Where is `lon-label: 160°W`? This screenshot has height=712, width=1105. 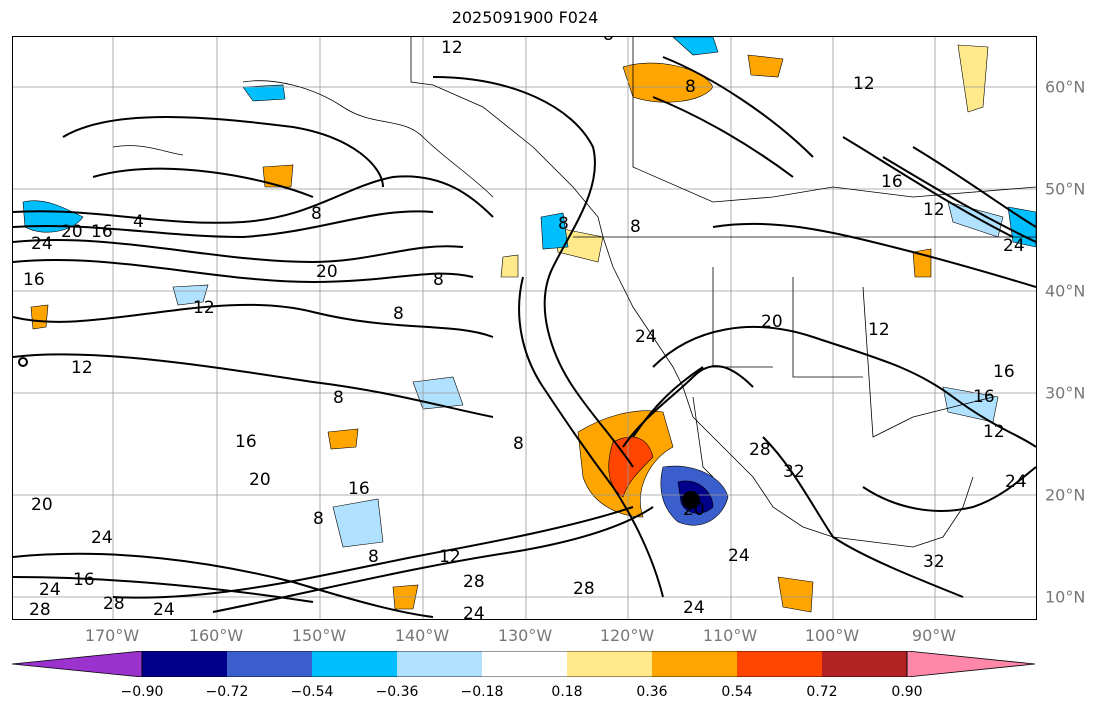 lon-label: 160°W is located at coordinates (216, 635).